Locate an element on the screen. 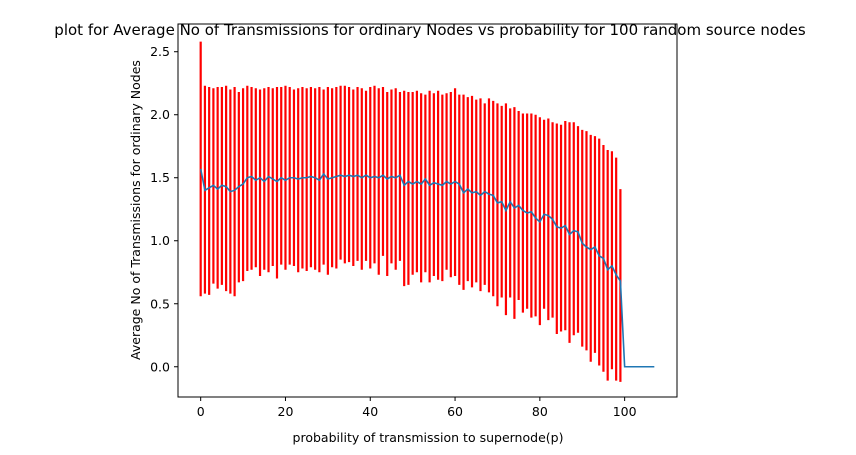 The image size is (856, 455). y-axis-ticks: 0.0 0.5 1.0 1.5 2.0 2.5 is located at coordinates (164, 209).